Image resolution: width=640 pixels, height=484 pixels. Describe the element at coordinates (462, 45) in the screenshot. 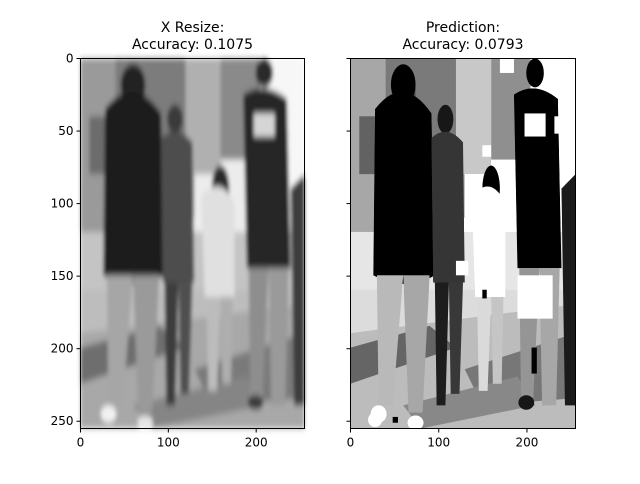

I see `axes-1-title-line-2: Accuracy: 0.0793` at that location.